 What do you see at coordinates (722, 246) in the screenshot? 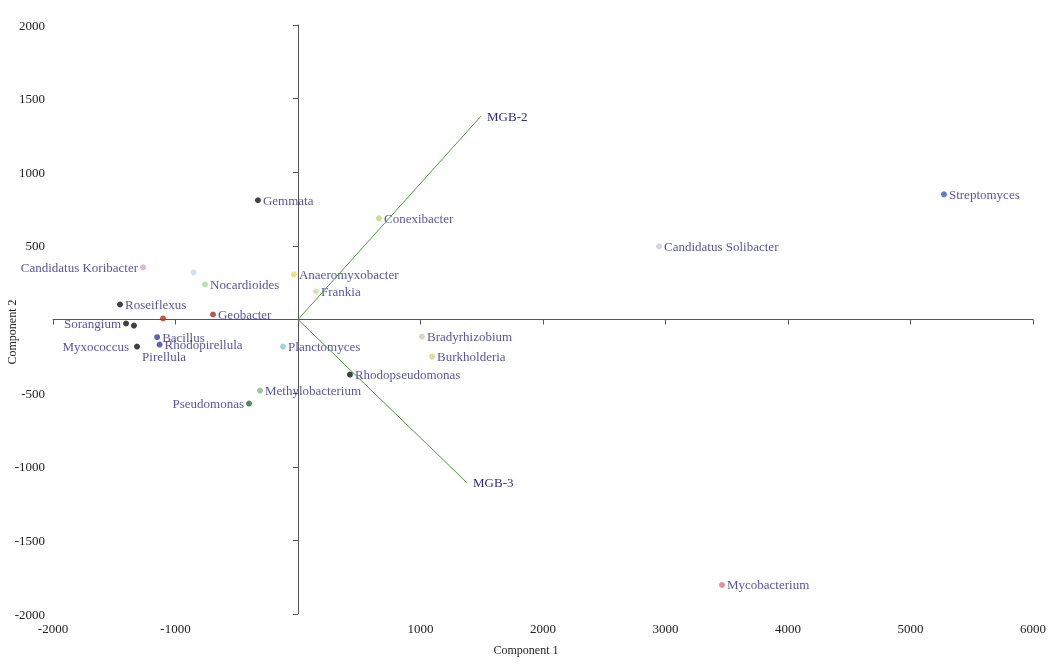
I see `data-label: Candidatus Solibacter` at bounding box center [722, 246].